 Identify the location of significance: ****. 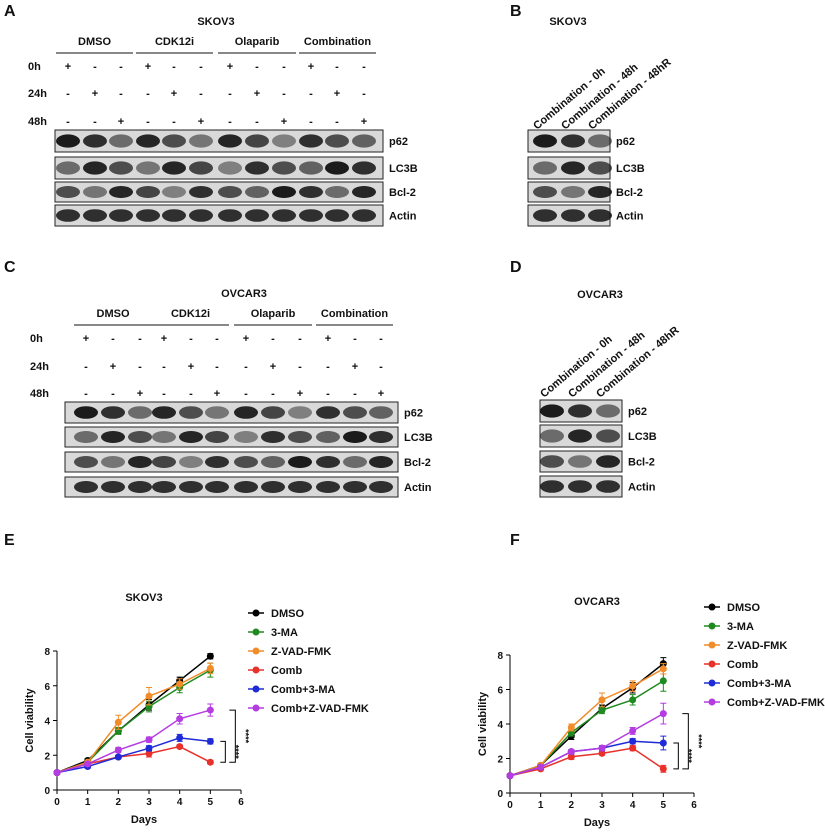
(688, 756).